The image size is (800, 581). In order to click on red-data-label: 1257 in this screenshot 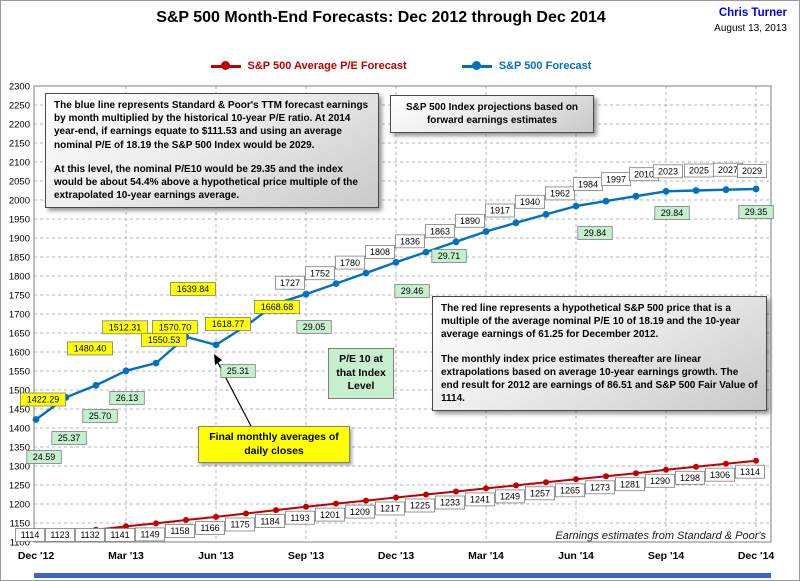, I will do `click(540, 493)`.